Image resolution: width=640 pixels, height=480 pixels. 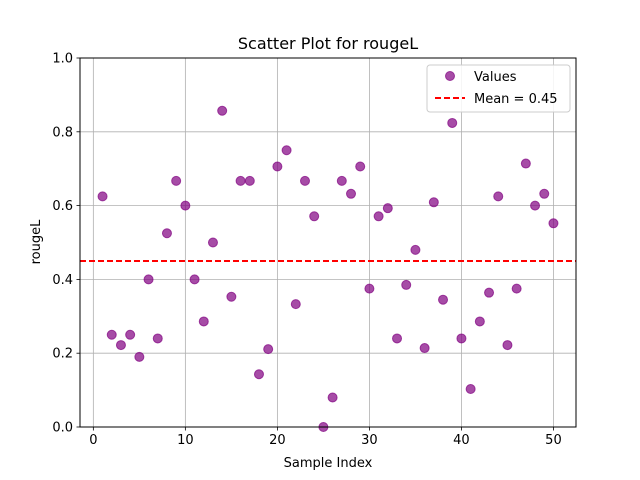 What do you see at coordinates (62, 59) in the screenshot?
I see `y-tick-label: 1.0` at bounding box center [62, 59].